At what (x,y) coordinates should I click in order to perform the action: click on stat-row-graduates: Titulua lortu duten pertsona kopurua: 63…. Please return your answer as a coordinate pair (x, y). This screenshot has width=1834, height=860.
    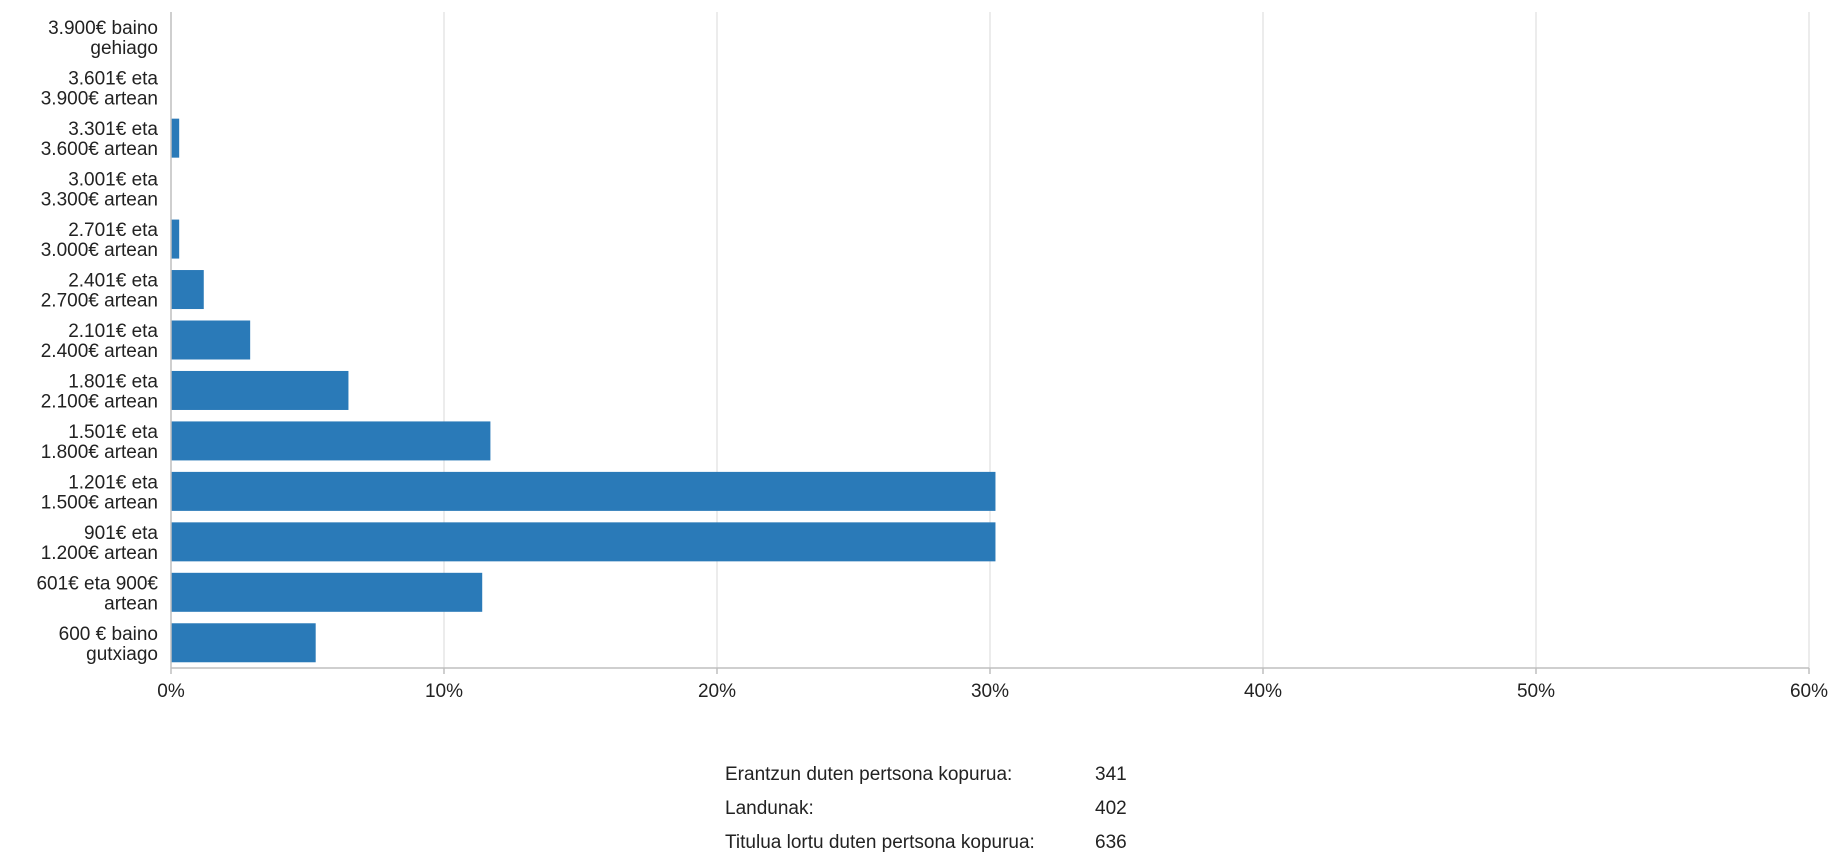
    Looking at the image, I should click on (926, 843).